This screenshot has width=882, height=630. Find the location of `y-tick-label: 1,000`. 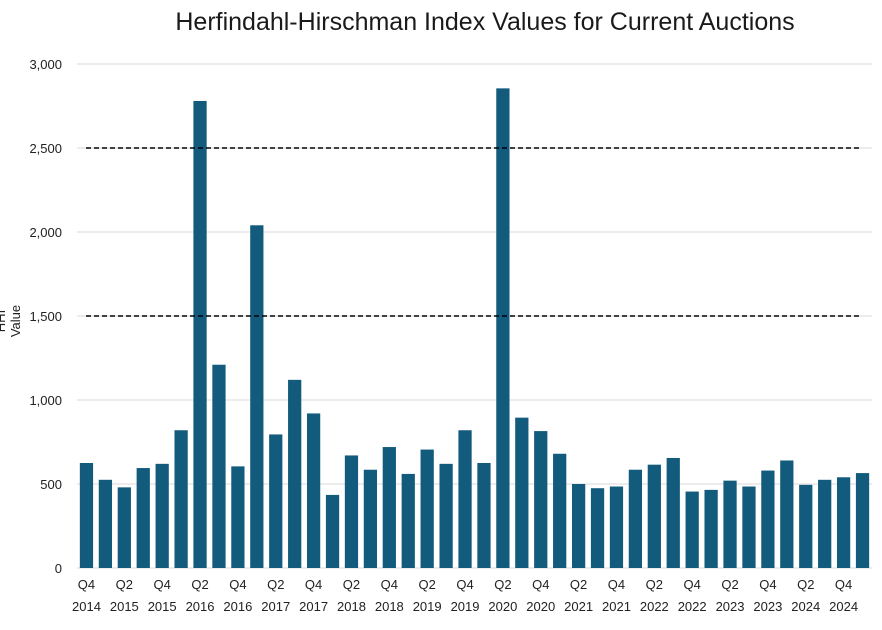

y-tick-label: 1,000 is located at coordinates (45, 400).